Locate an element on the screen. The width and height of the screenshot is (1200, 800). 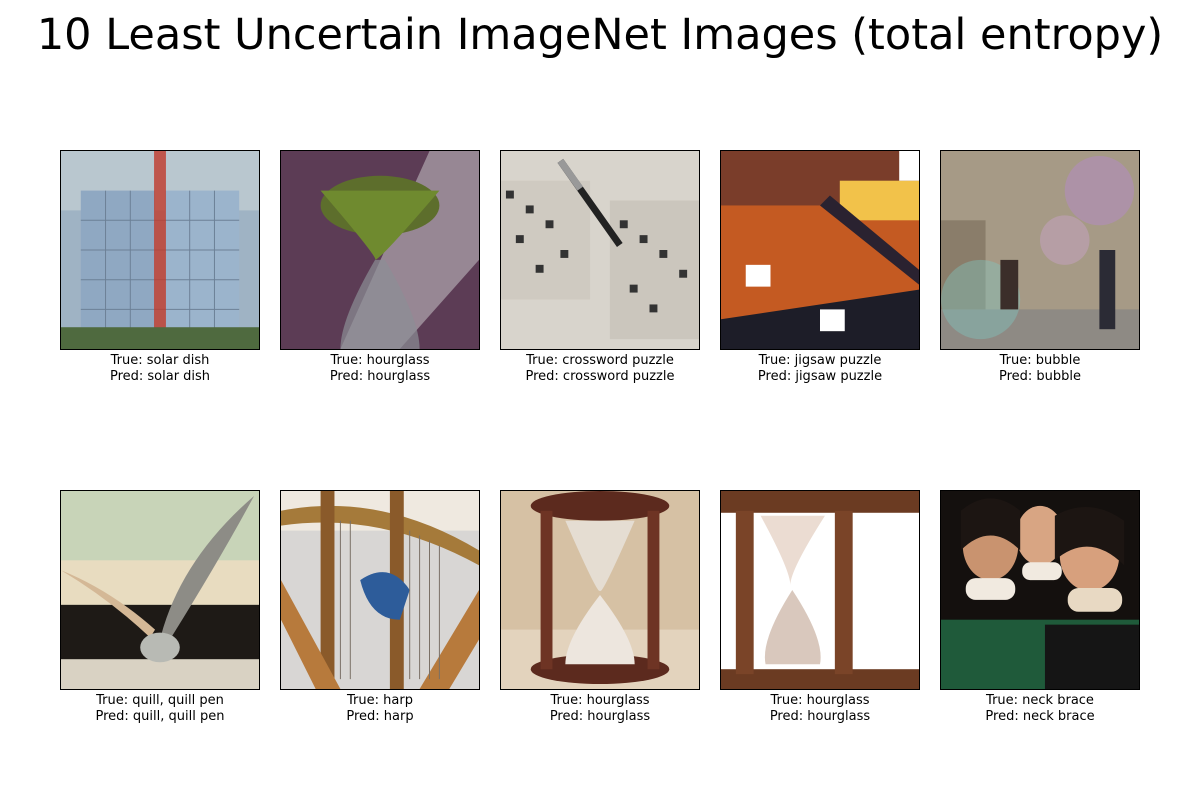
image-caption: True: harp Pred: harp is located at coordinates (380, 709).